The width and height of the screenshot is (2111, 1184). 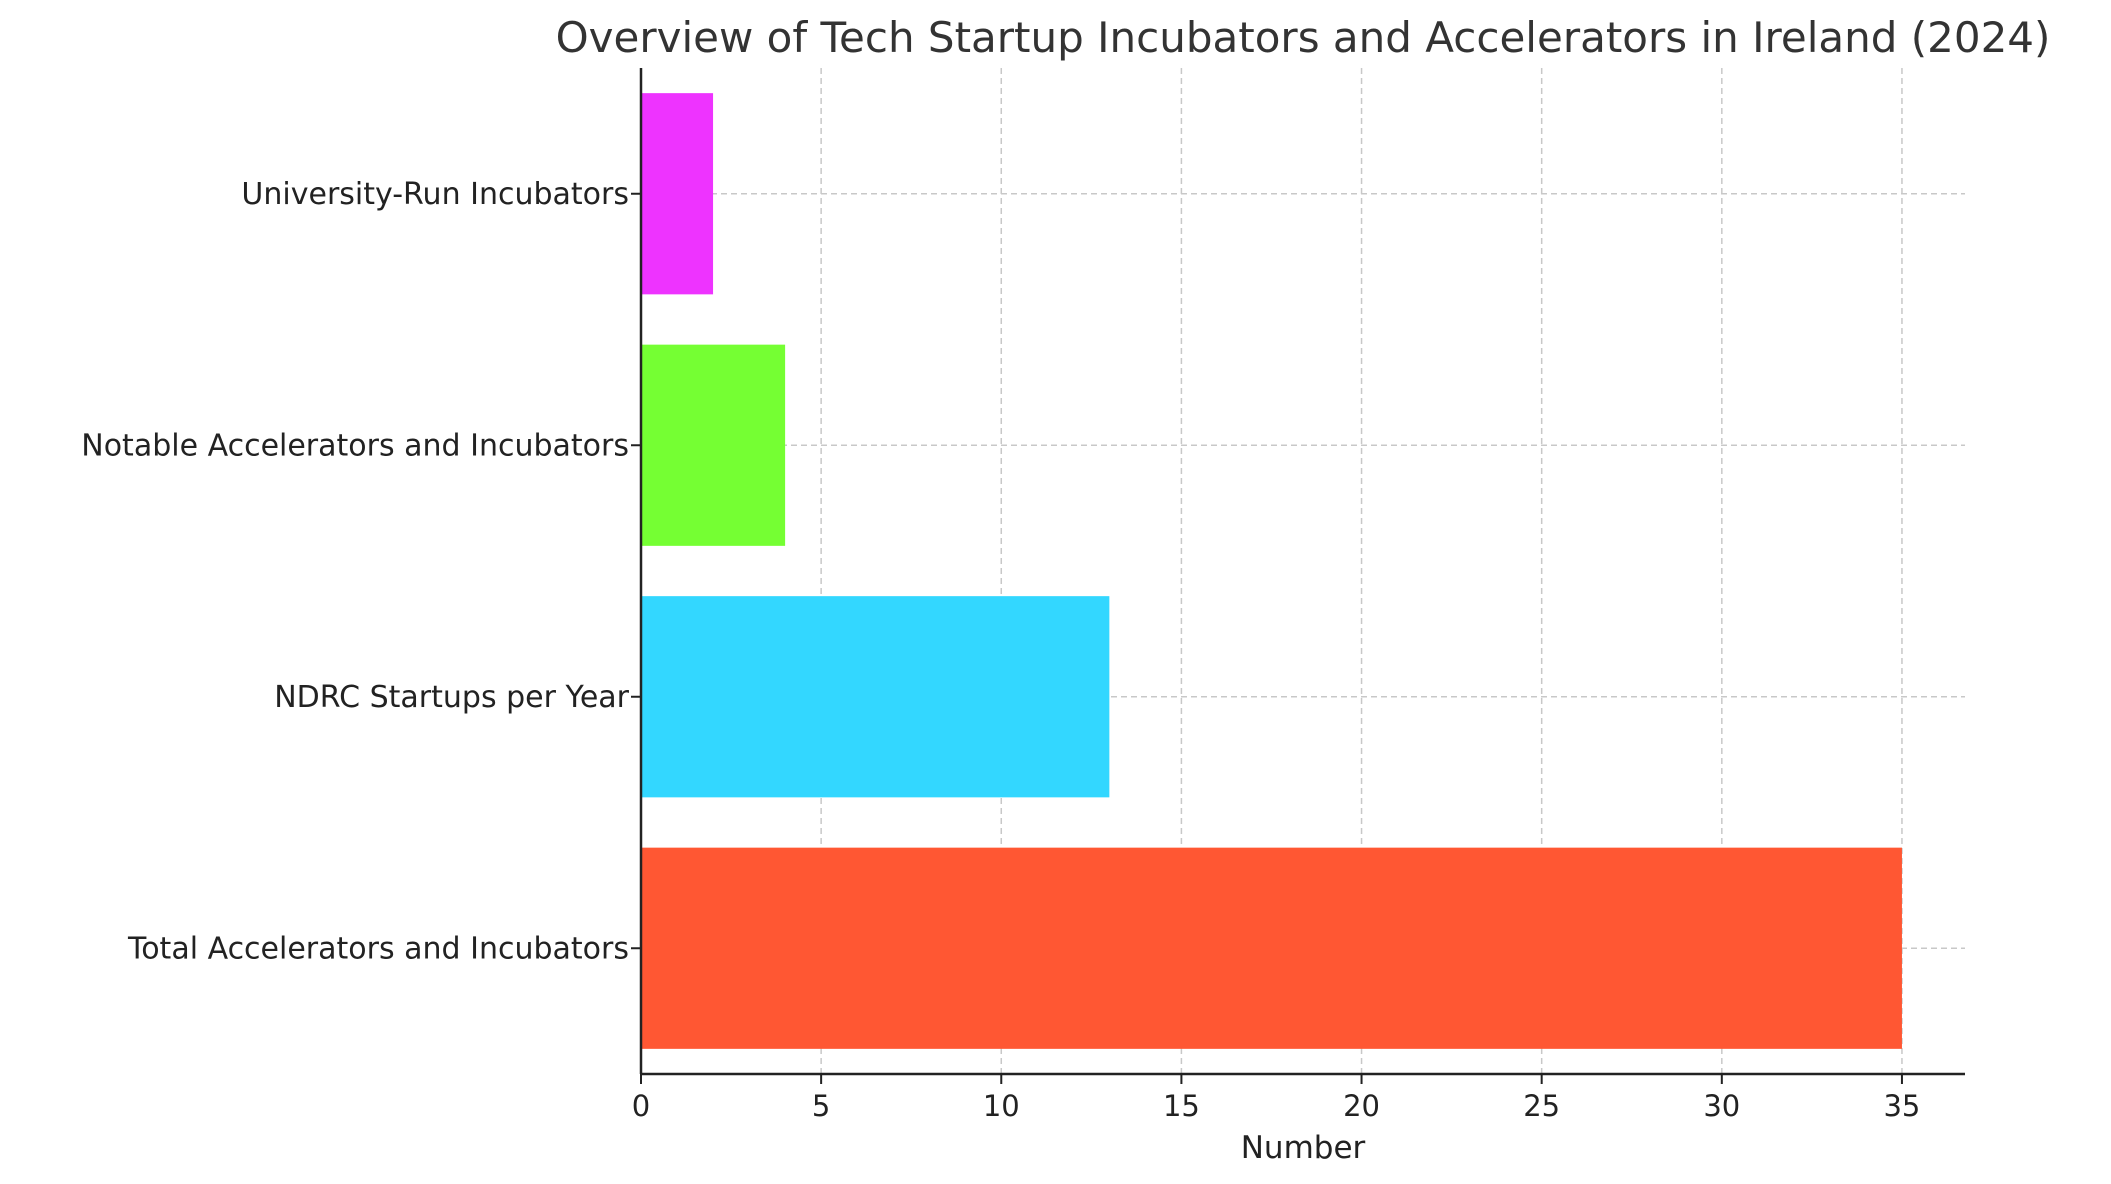 I want to click on y-tick-label: University-Run Incubators, so click(x=435, y=194).